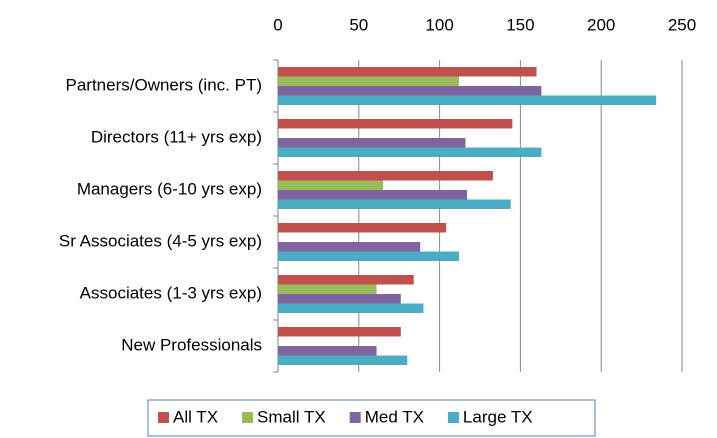 The width and height of the screenshot is (717, 438). I want to click on y-tick-label: Sr Associates (4-5 yrs exp), so click(160, 240).